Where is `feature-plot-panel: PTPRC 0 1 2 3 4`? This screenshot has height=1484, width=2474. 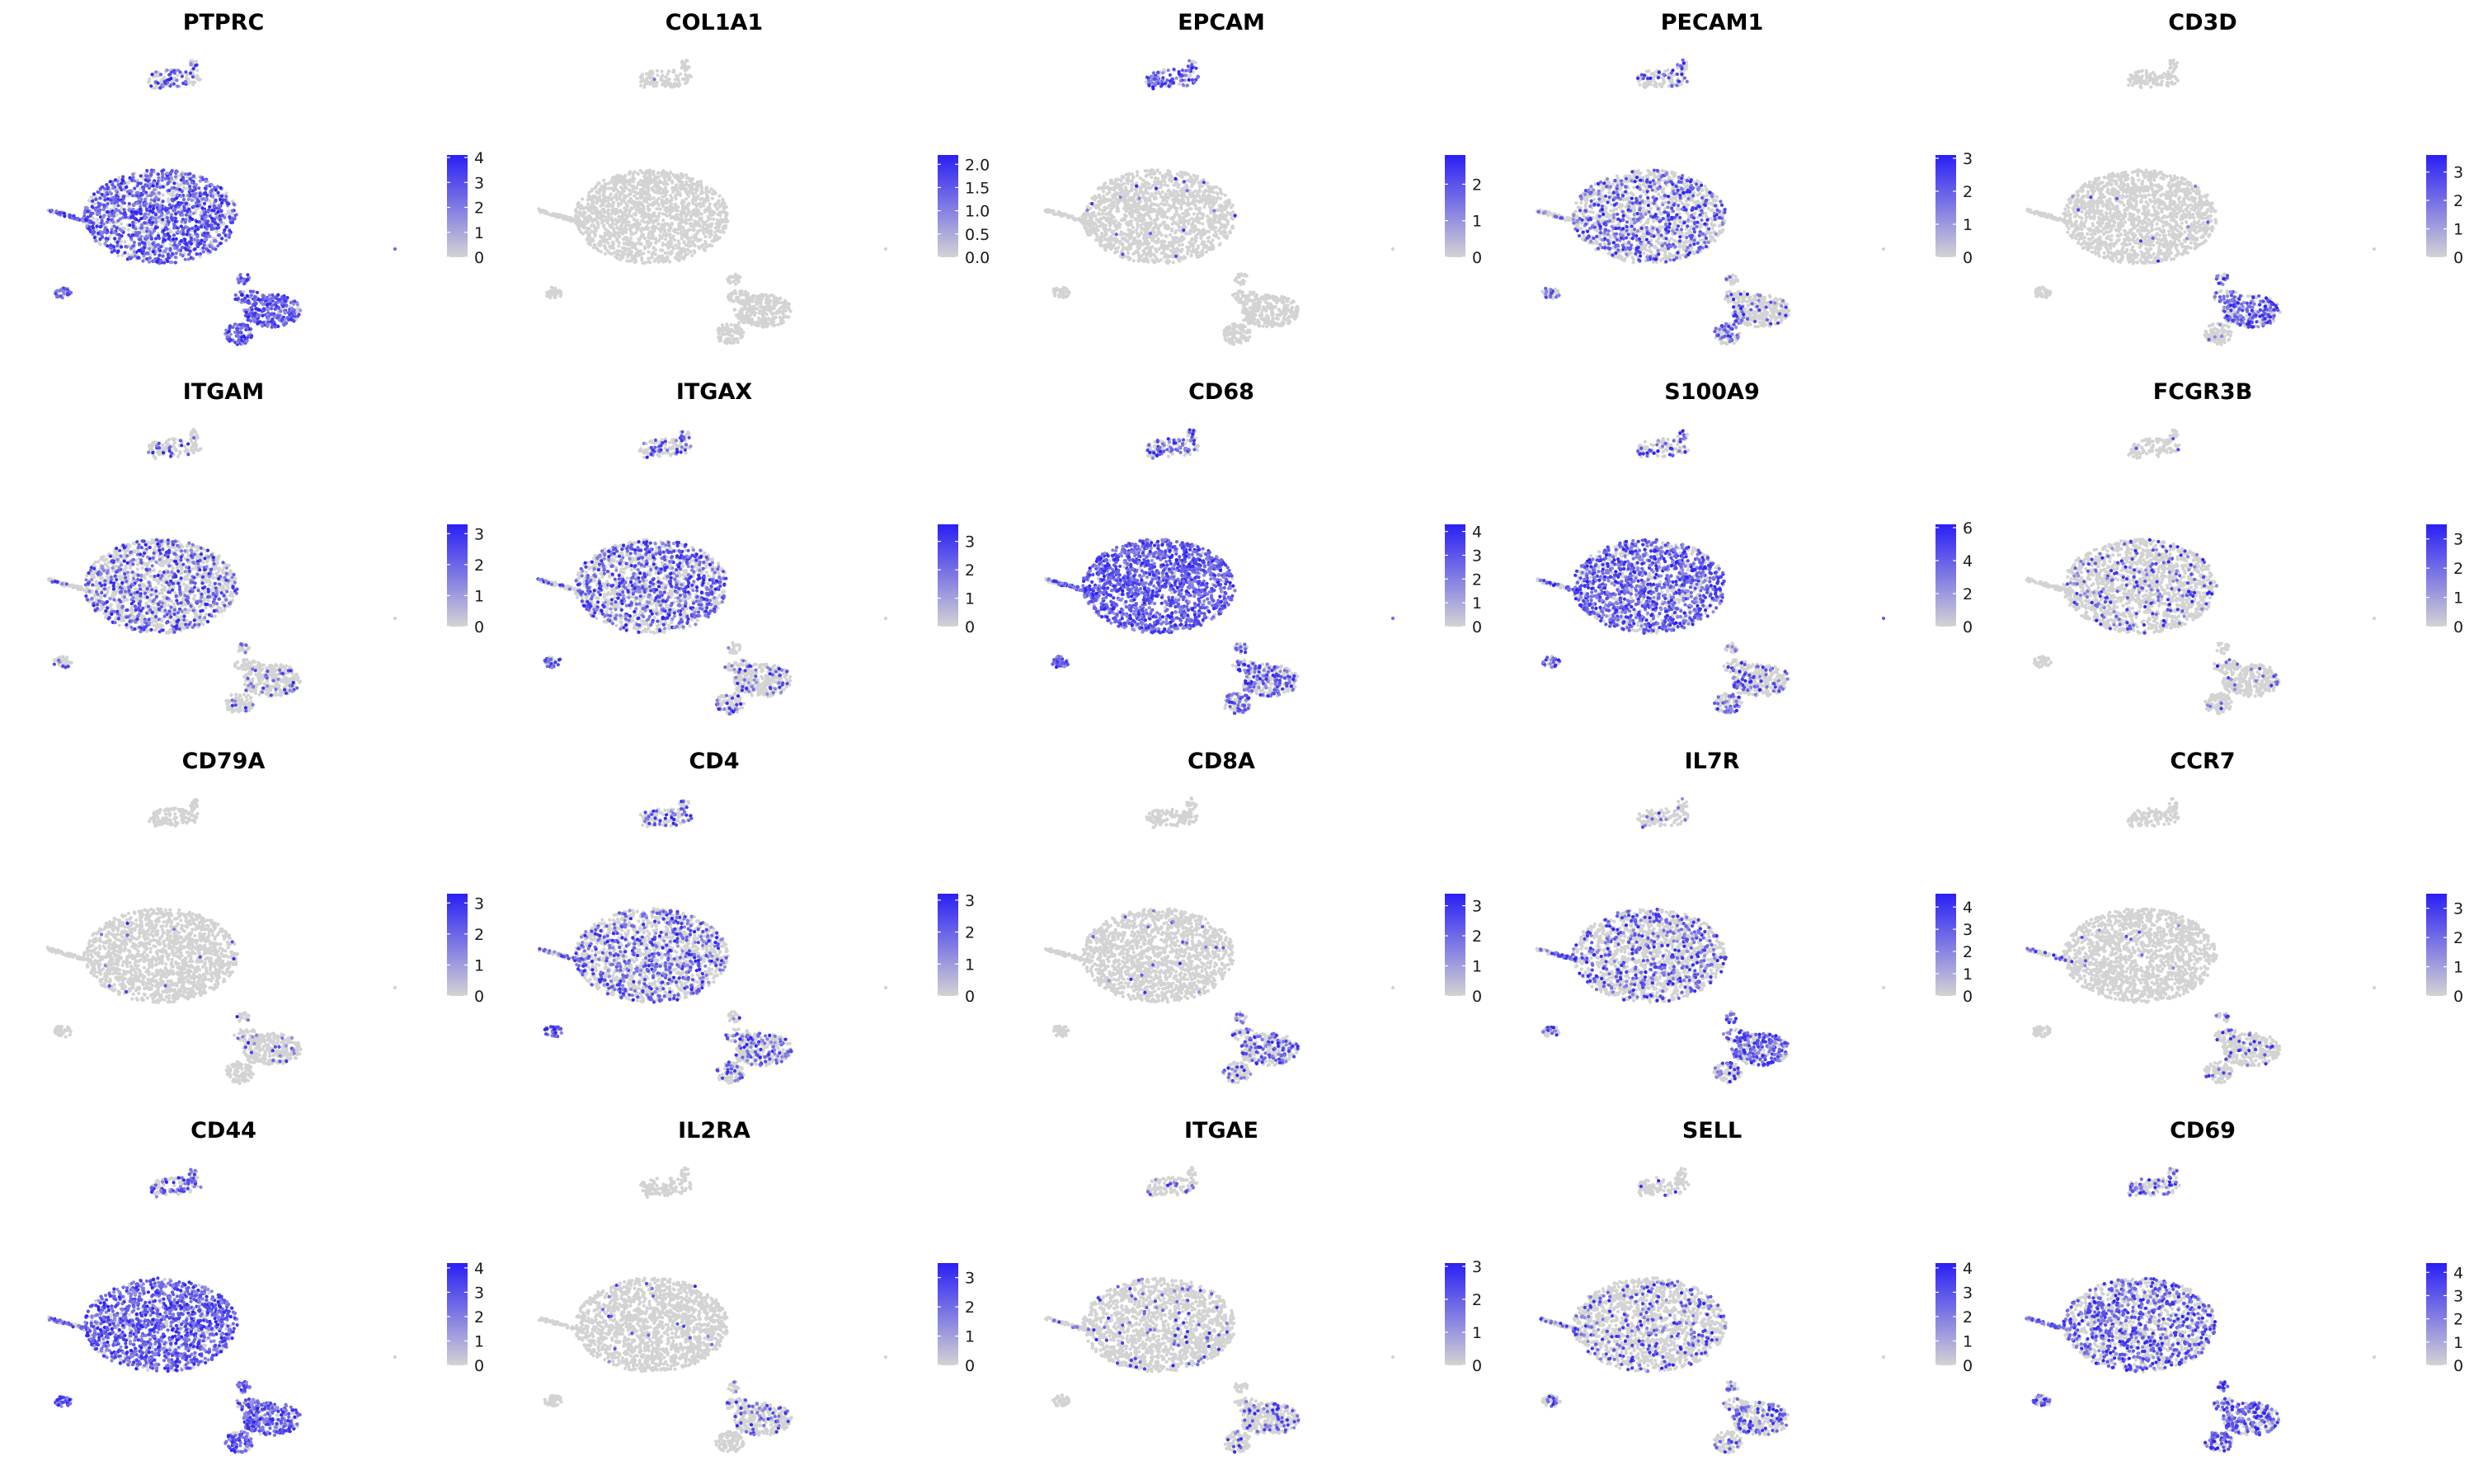 feature-plot-panel: PTPRC 0 1 2 3 4 is located at coordinates (244, 184).